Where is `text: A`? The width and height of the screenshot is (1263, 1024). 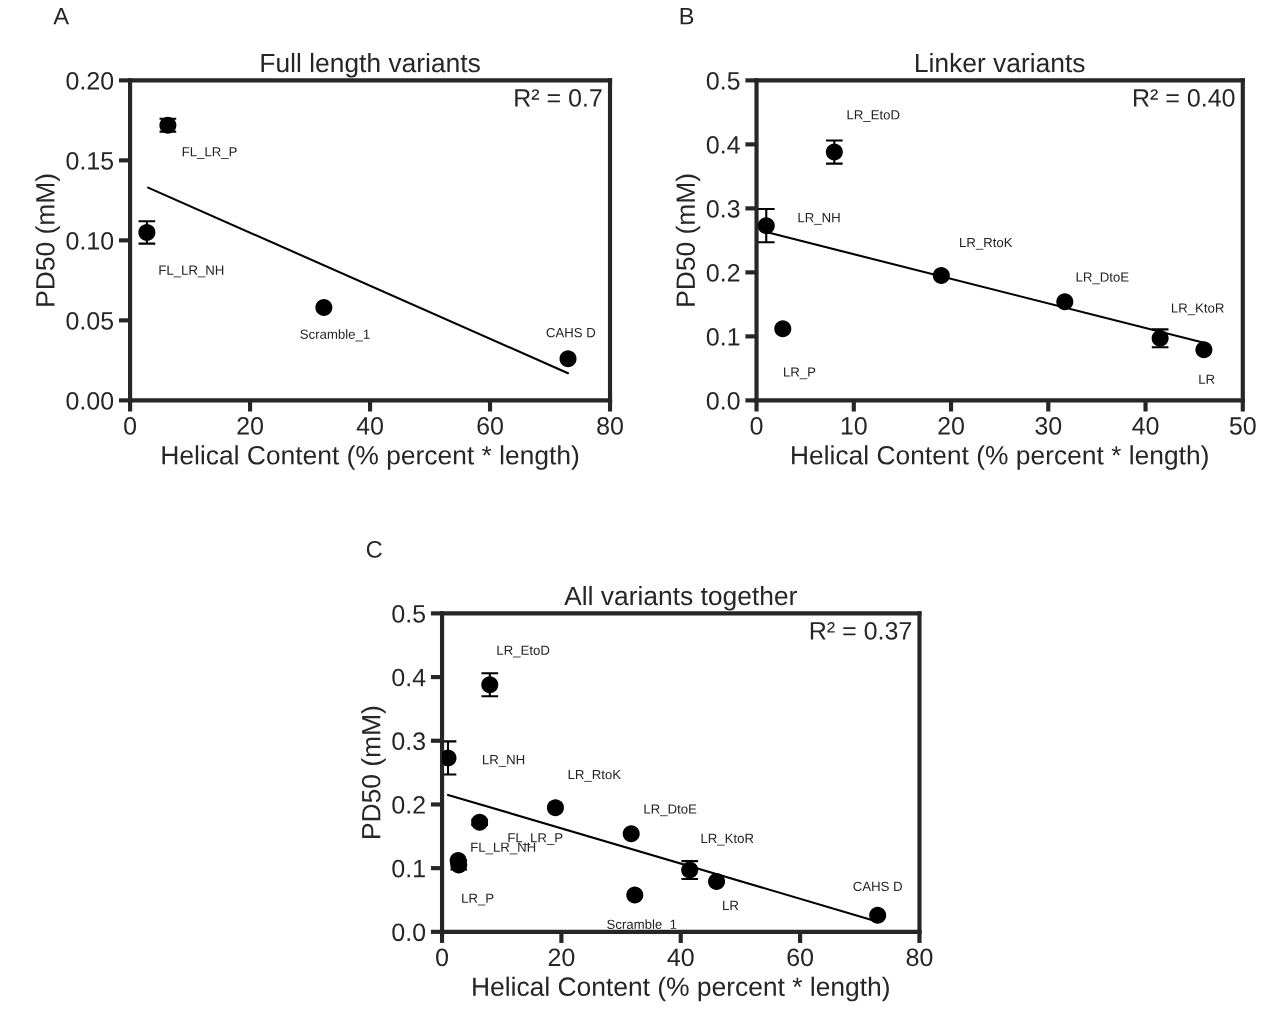 text: A is located at coordinates (61, 16).